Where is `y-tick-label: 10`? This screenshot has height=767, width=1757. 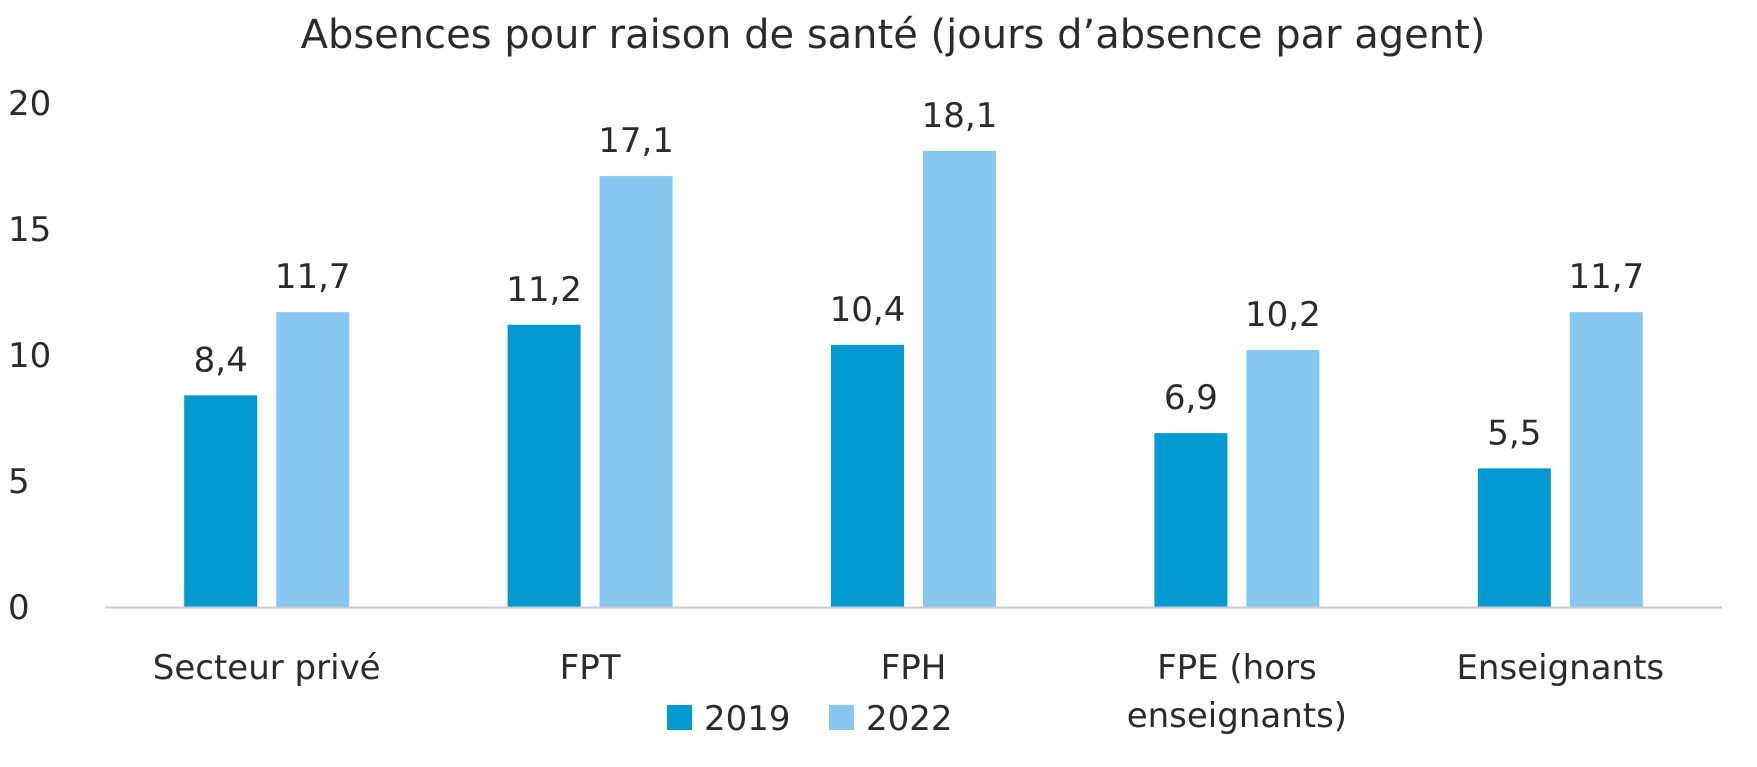 y-tick-label: 10 is located at coordinates (29, 356).